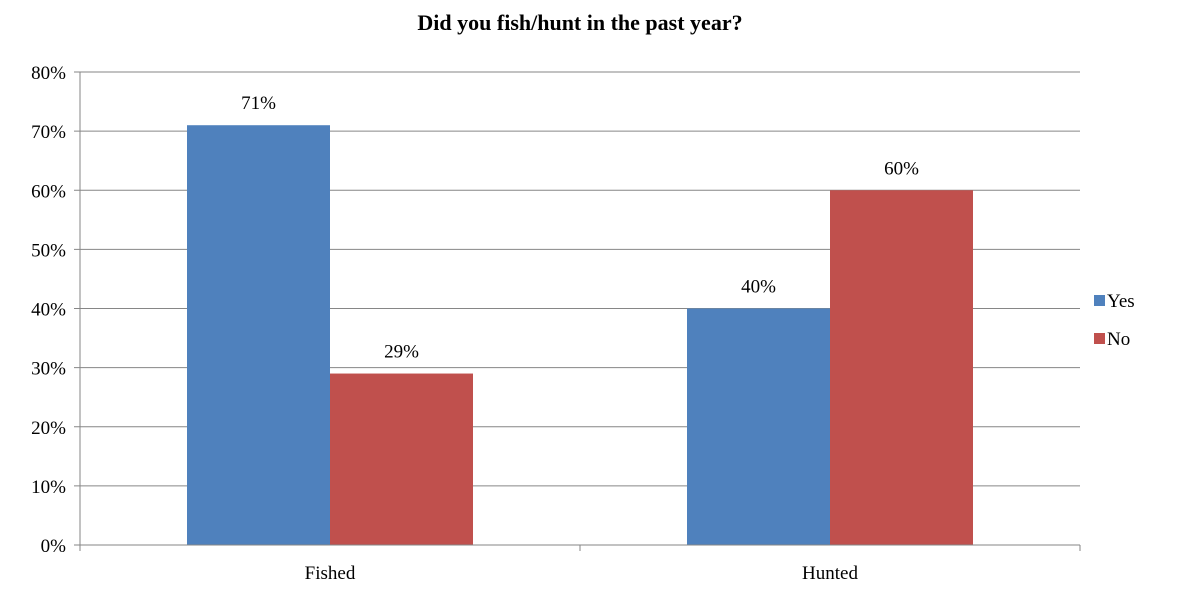  What do you see at coordinates (1118, 339) in the screenshot?
I see `legend-label-no: No` at bounding box center [1118, 339].